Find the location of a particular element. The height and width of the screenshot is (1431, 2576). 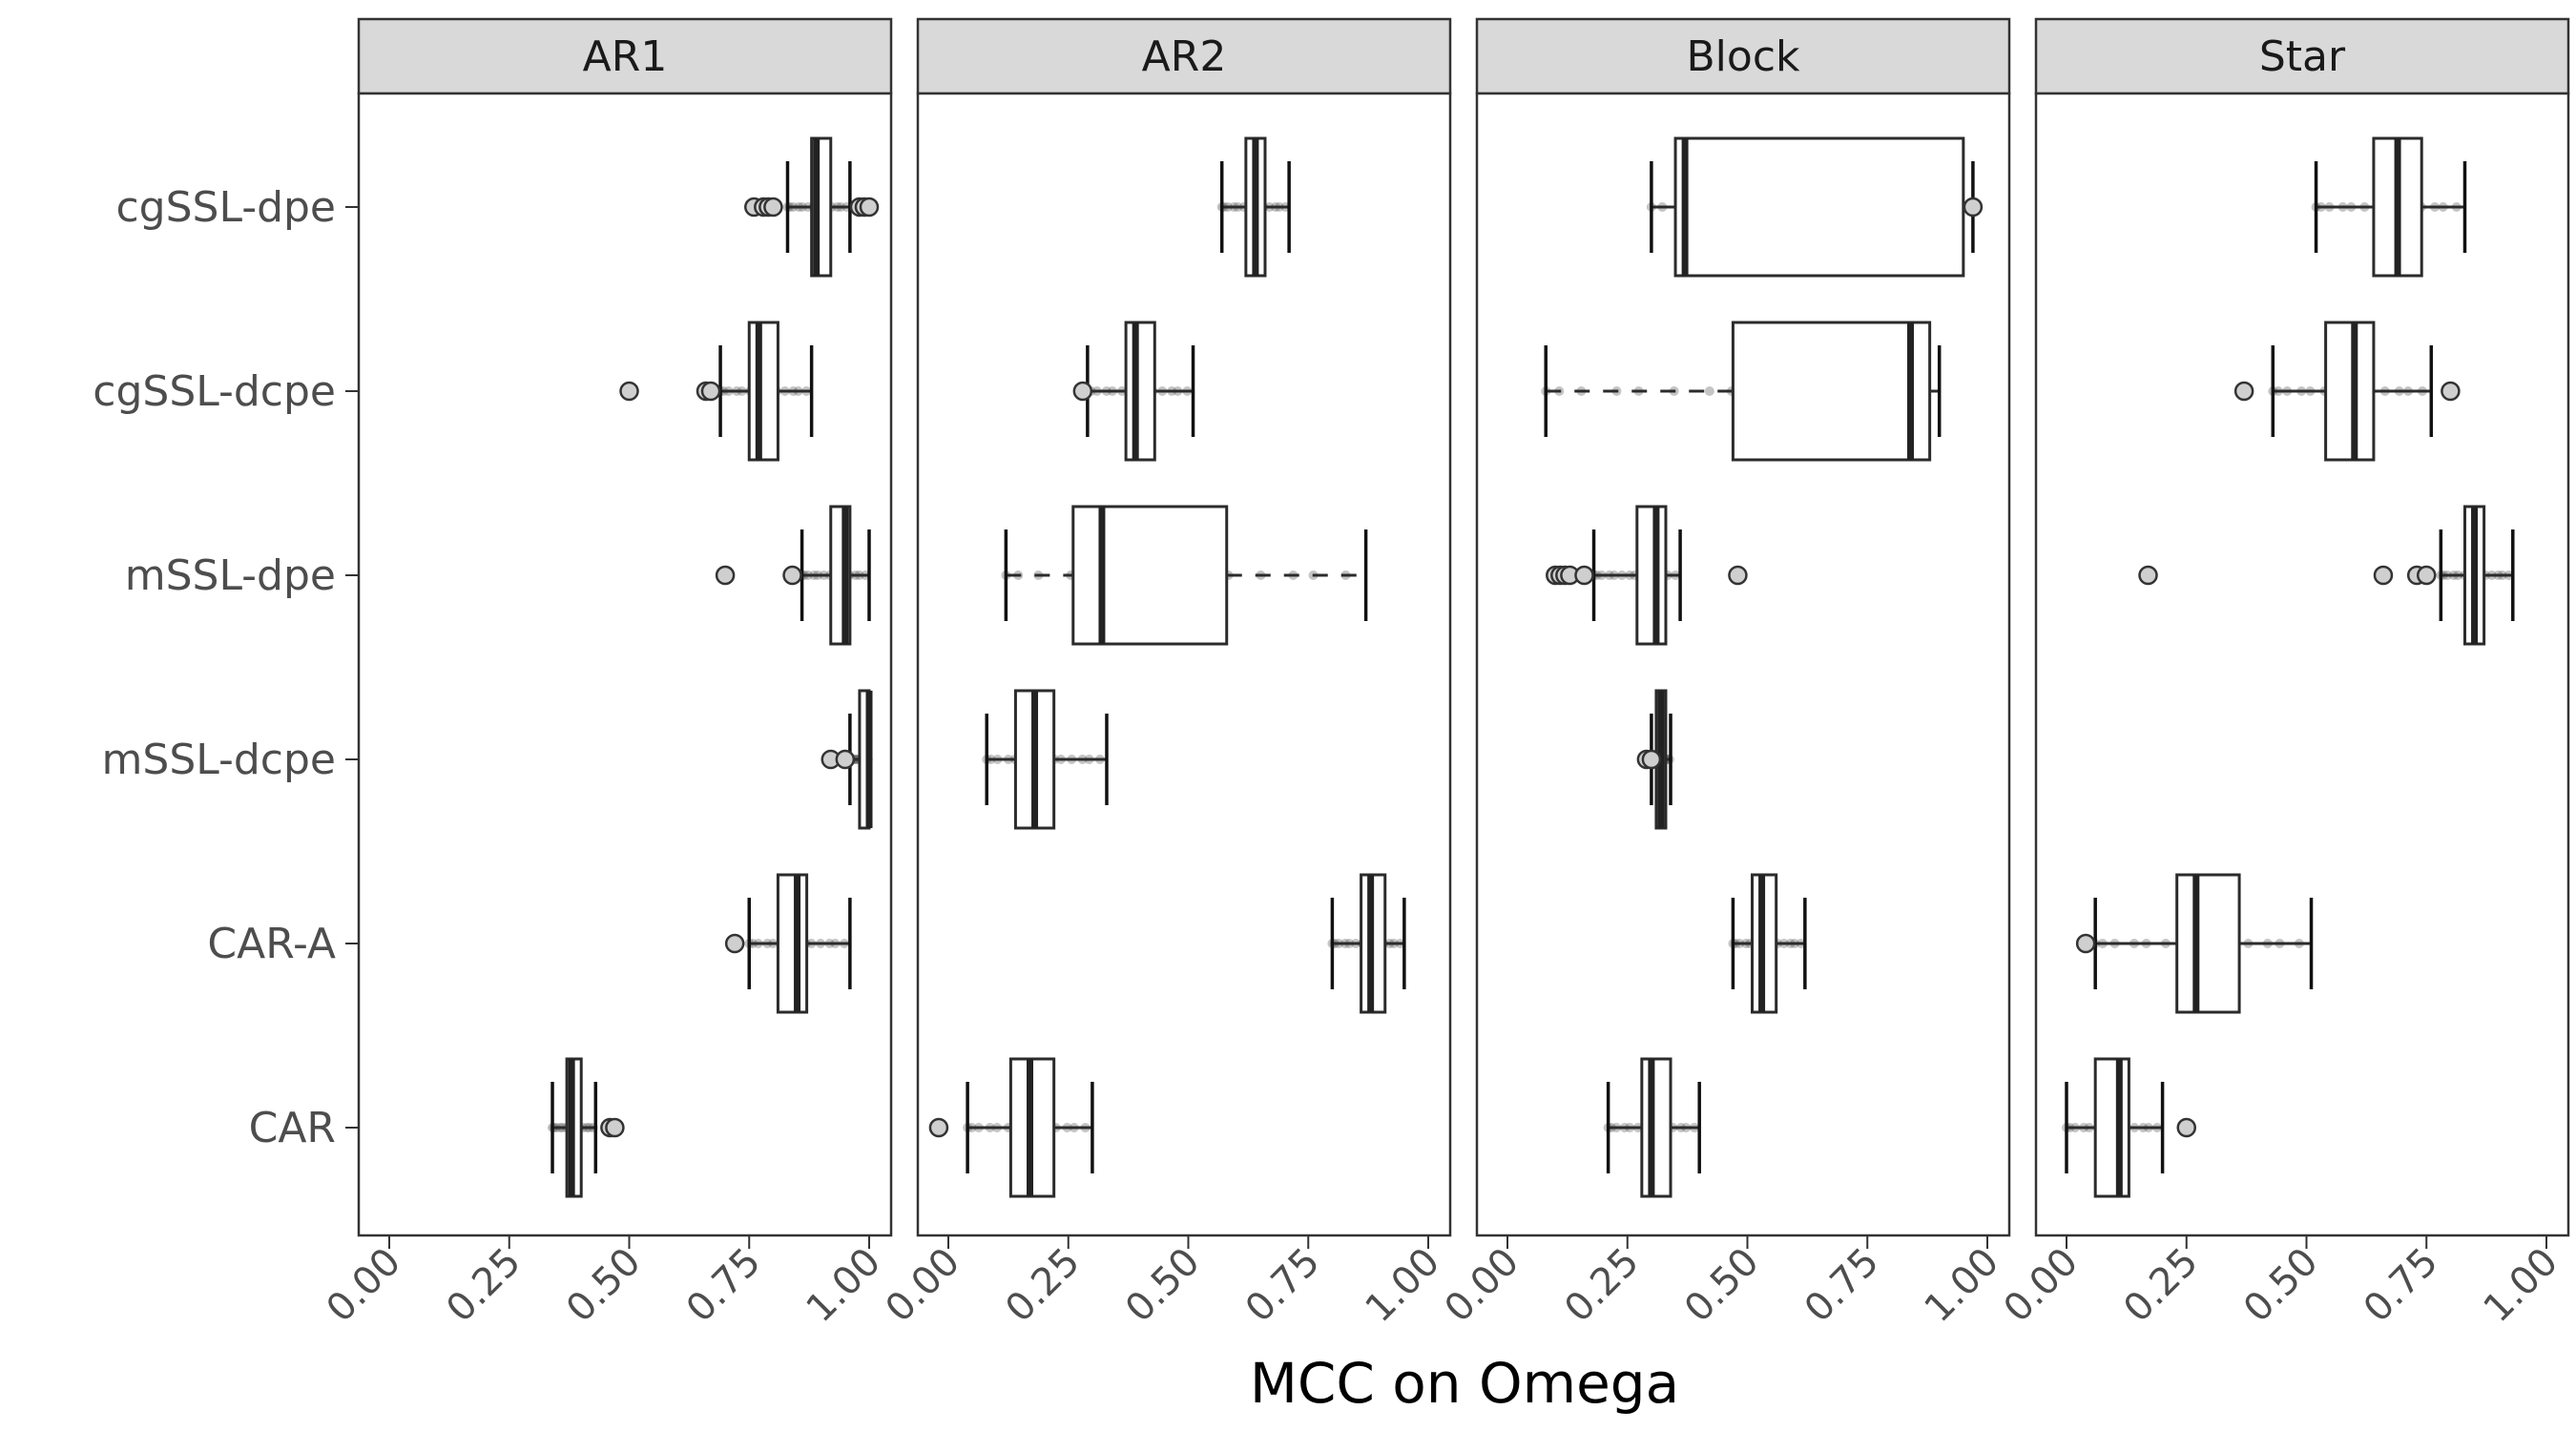

category-label: mSSL-dpe is located at coordinates (230, 575).